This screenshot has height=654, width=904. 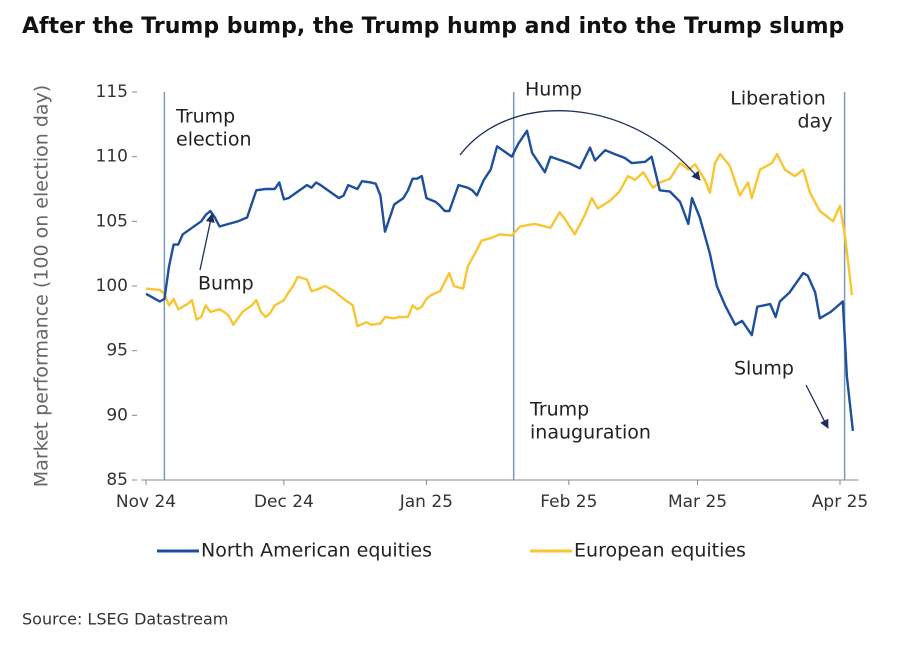 I want to click on x-tick-label: Jan 25, so click(x=426, y=502).